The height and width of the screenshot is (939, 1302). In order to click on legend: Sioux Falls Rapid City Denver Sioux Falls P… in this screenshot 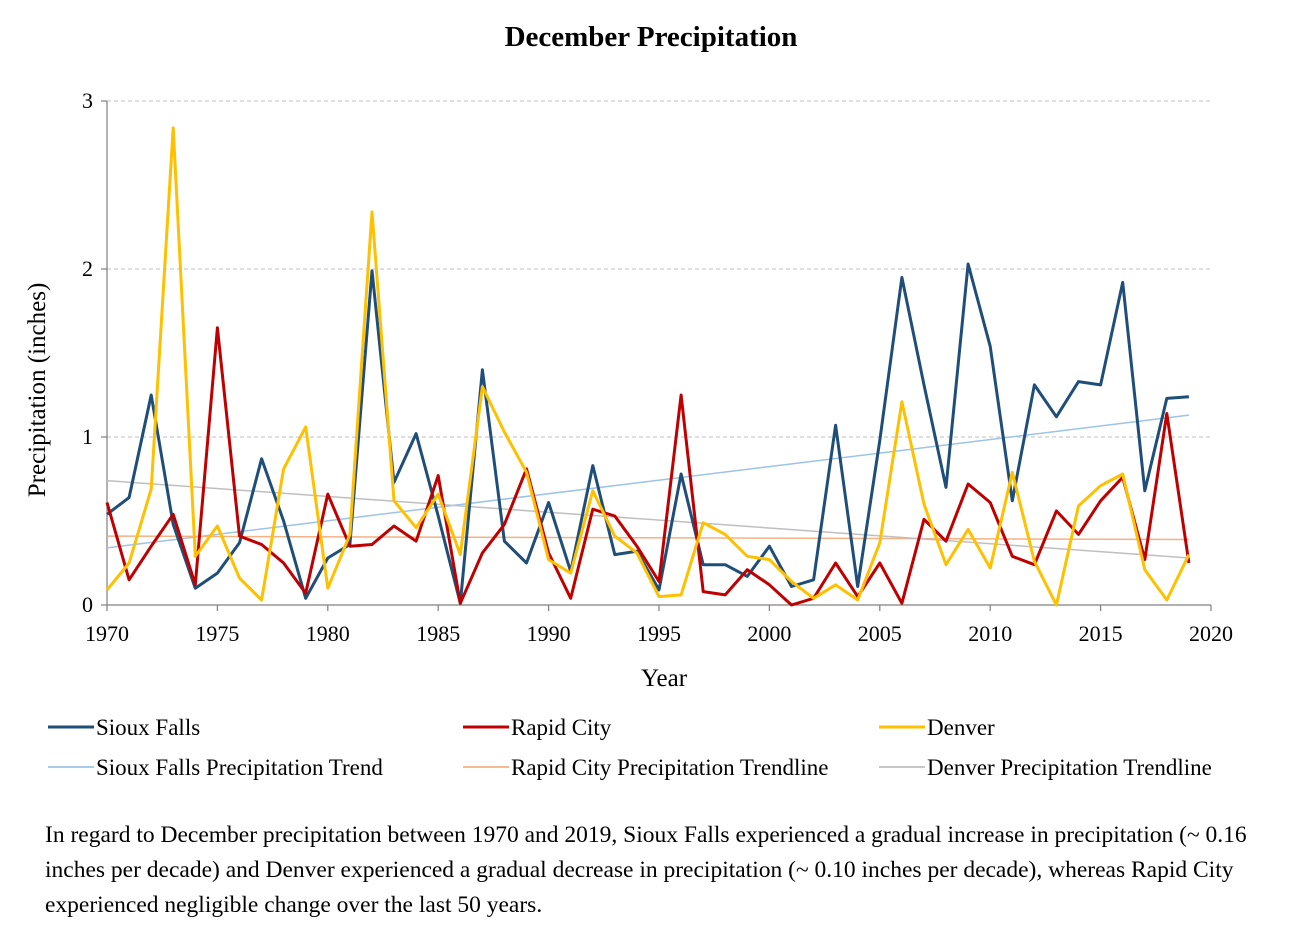, I will do `click(630, 747)`.